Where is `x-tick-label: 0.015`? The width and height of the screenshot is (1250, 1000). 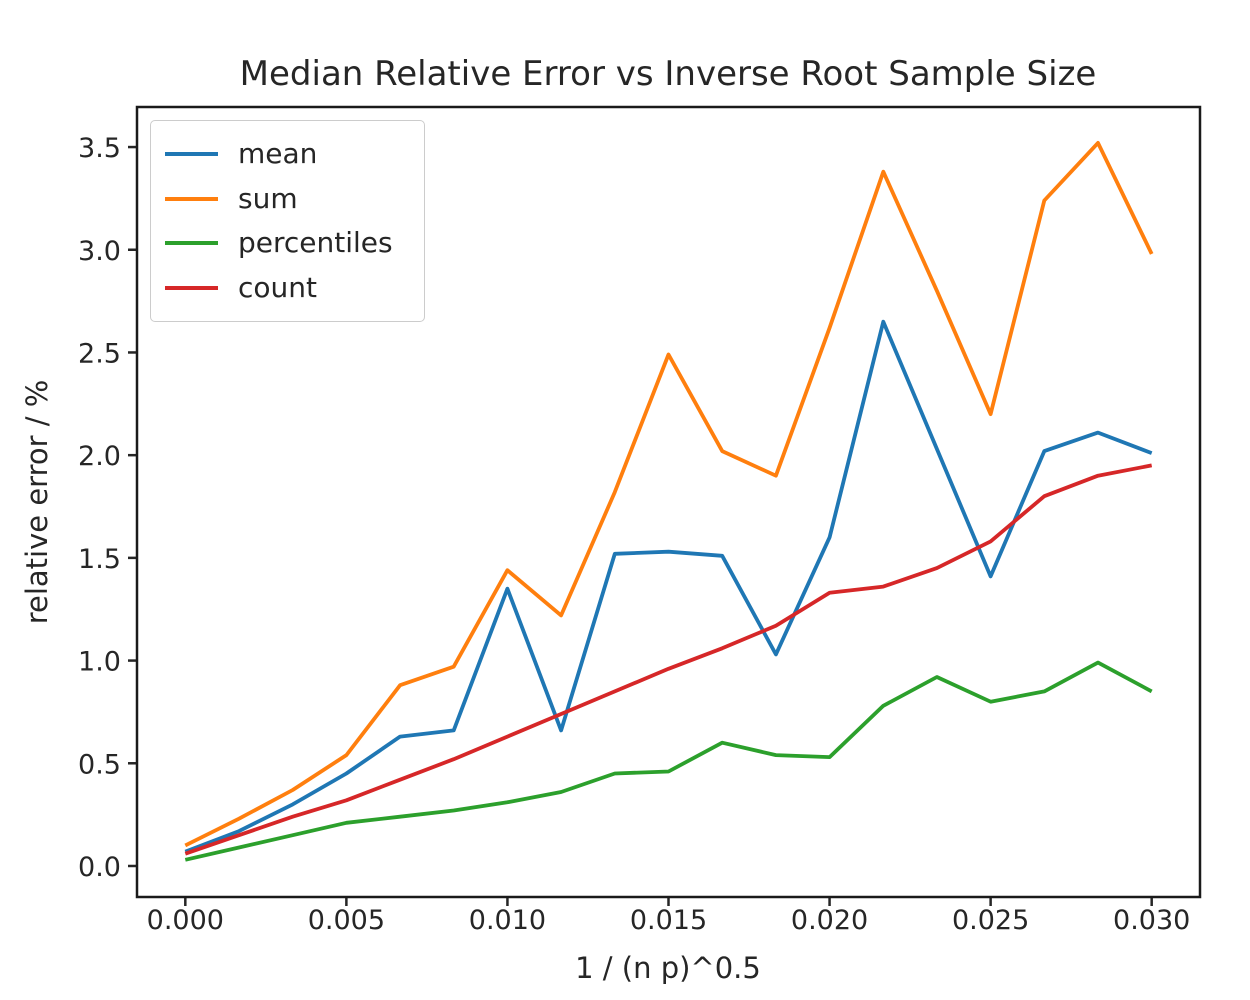 x-tick-label: 0.015 is located at coordinates (668, 920).